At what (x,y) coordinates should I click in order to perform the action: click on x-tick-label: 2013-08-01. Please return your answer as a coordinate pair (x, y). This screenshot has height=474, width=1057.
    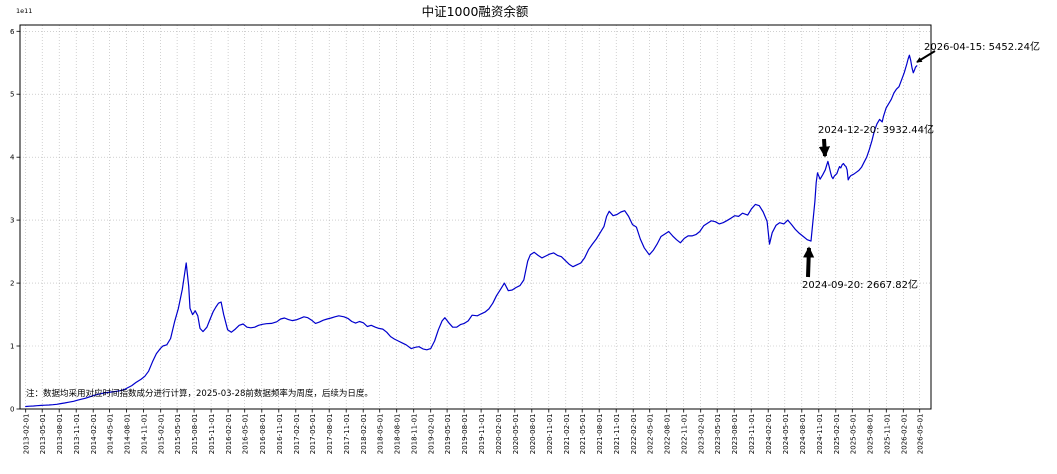
    Looking at the image, I should click on (60, 434).